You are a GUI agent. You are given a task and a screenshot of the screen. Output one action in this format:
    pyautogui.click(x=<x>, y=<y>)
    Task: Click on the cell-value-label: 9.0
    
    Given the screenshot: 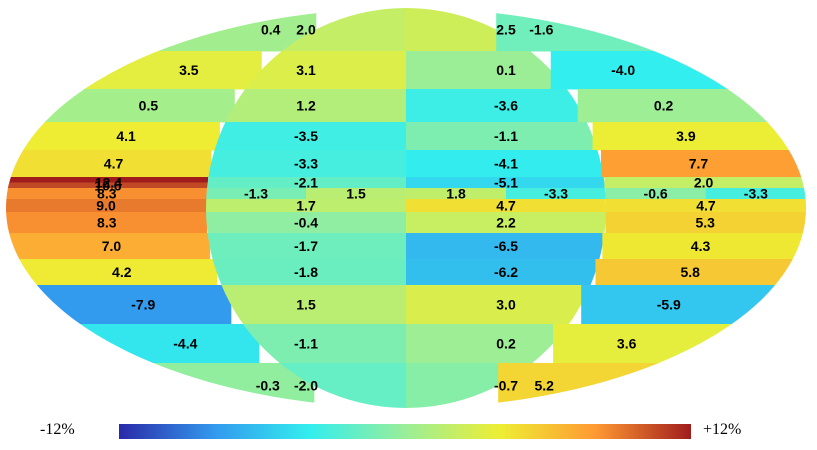 What is the action you would take?
    pyautogui.click(x=106, y=206)
    